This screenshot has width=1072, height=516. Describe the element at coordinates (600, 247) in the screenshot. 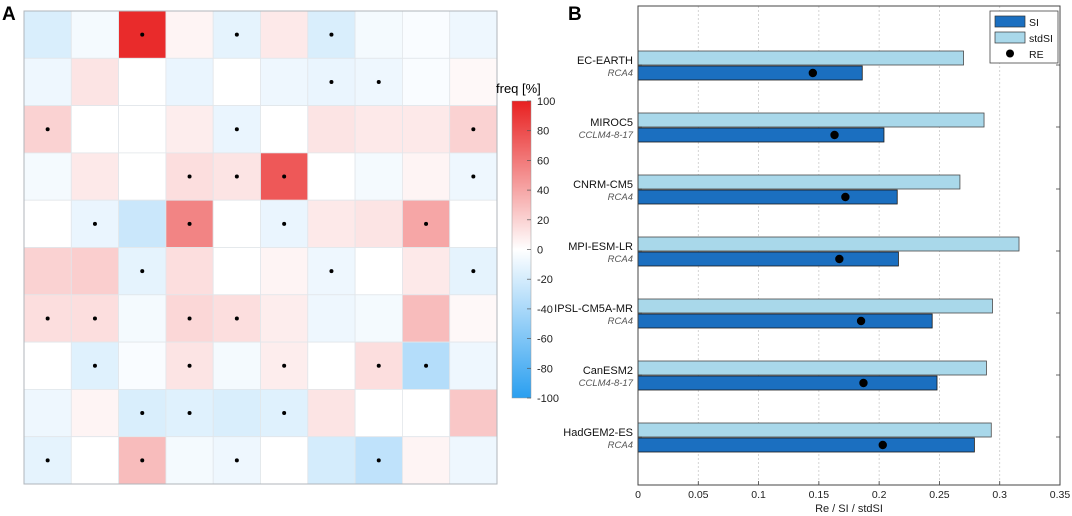

I see `gcm-label: MPI-ESM-LR` at that location.